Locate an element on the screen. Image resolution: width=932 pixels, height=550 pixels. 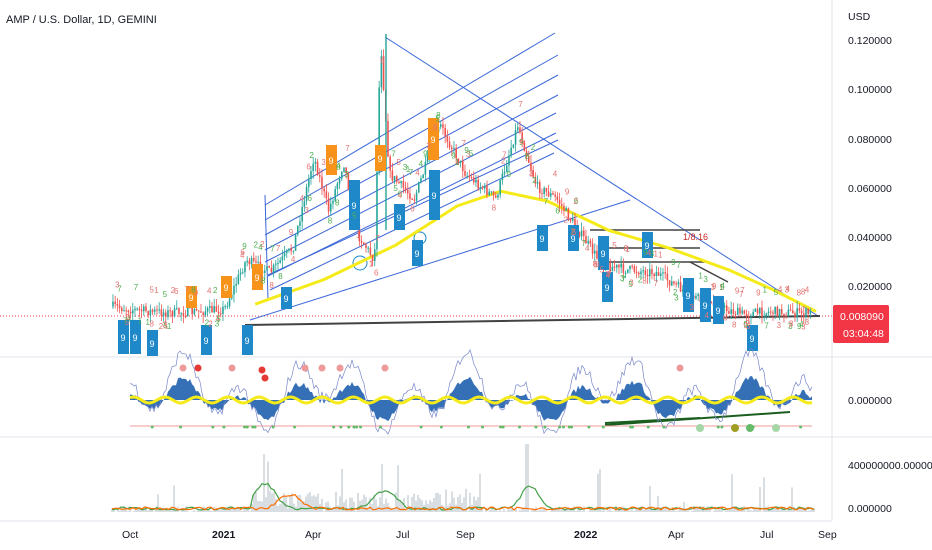
time-label: Sep is located at coordinates (465, 535).